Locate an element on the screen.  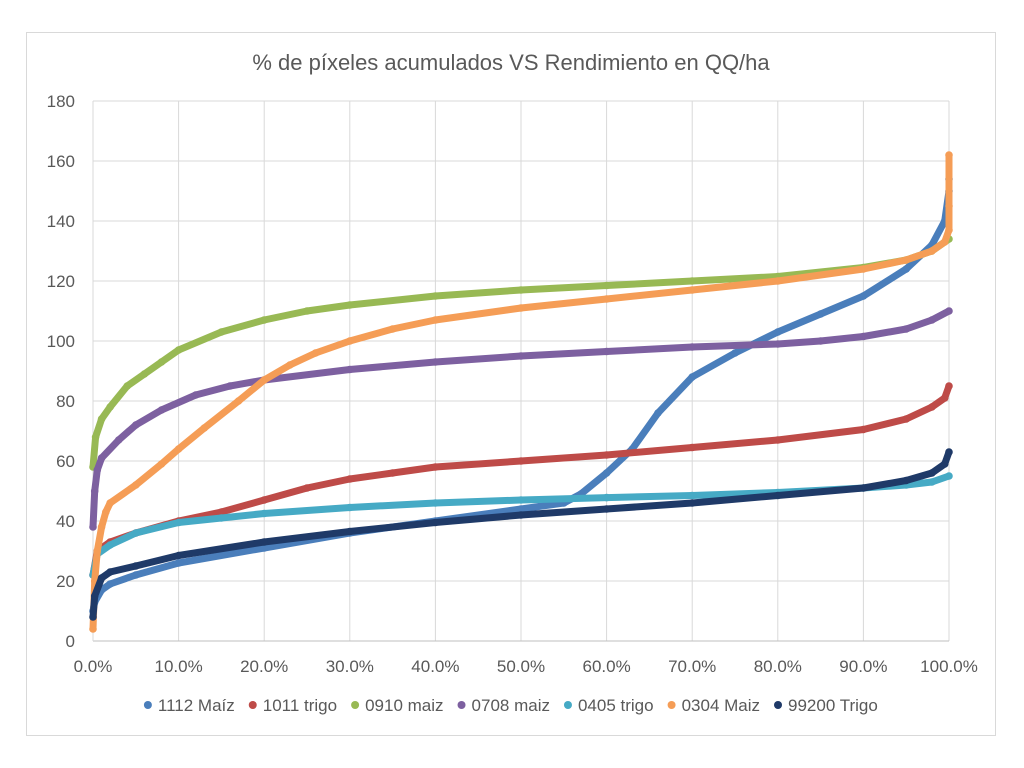
y-tick-label: 120 is located at coordinates (61, 281).